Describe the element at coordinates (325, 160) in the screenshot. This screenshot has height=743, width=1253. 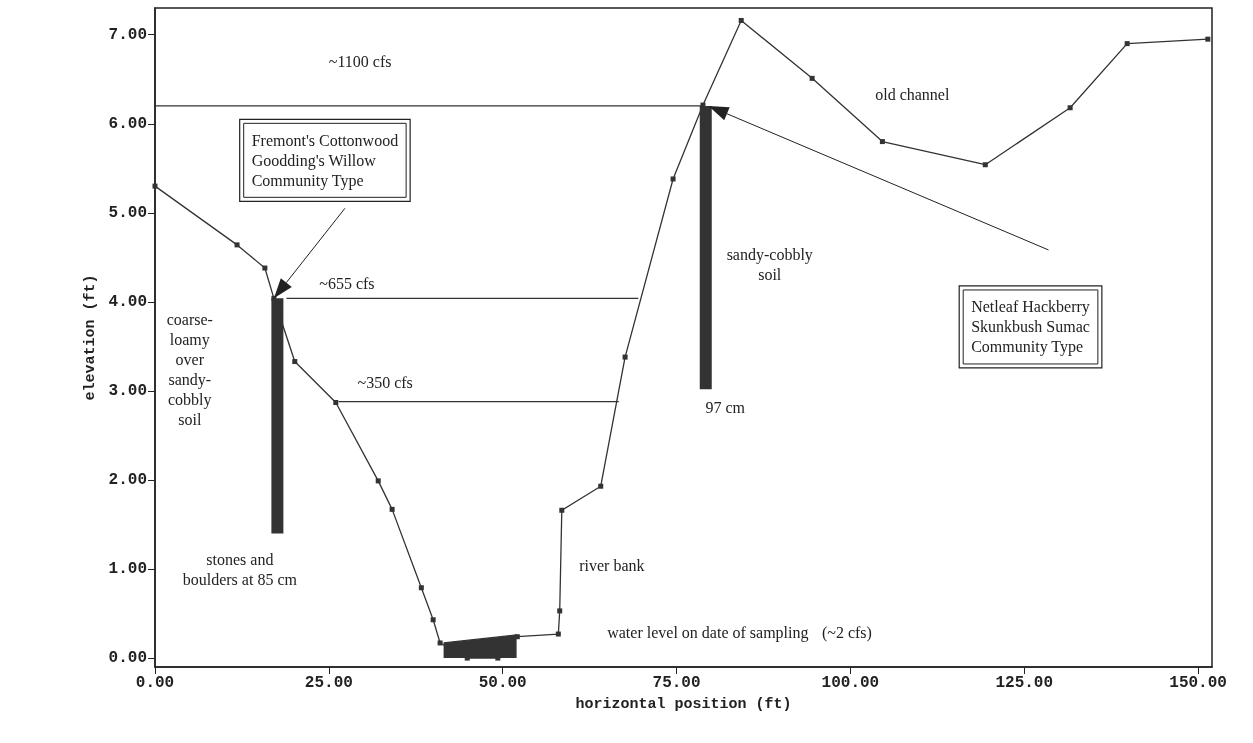
I see `annotation: Fremont's Cottonwood Goodding's Willow Community Type` at that location.